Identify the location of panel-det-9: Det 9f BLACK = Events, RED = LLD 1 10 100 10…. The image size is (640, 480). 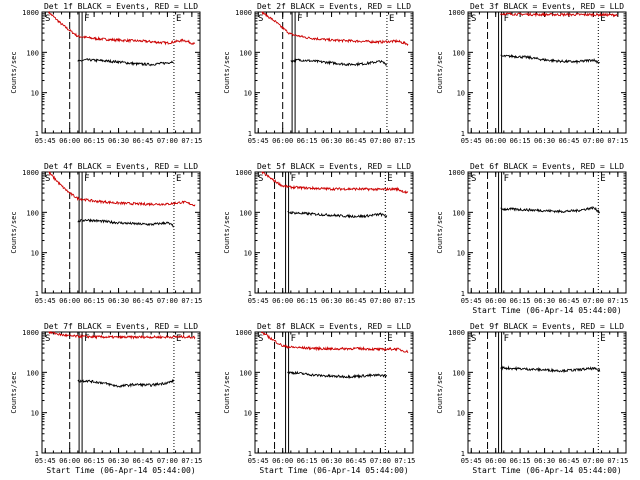
(532, 398).